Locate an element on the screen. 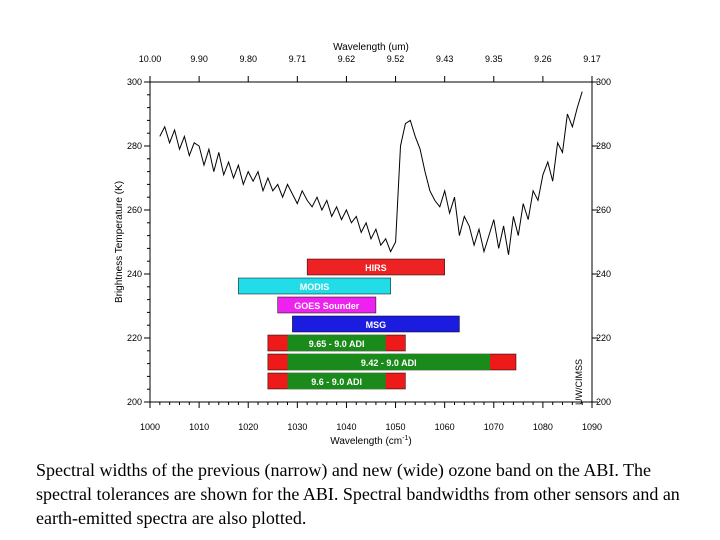  x2-tick-label: 9.80 is located at coordinates (248, 59).